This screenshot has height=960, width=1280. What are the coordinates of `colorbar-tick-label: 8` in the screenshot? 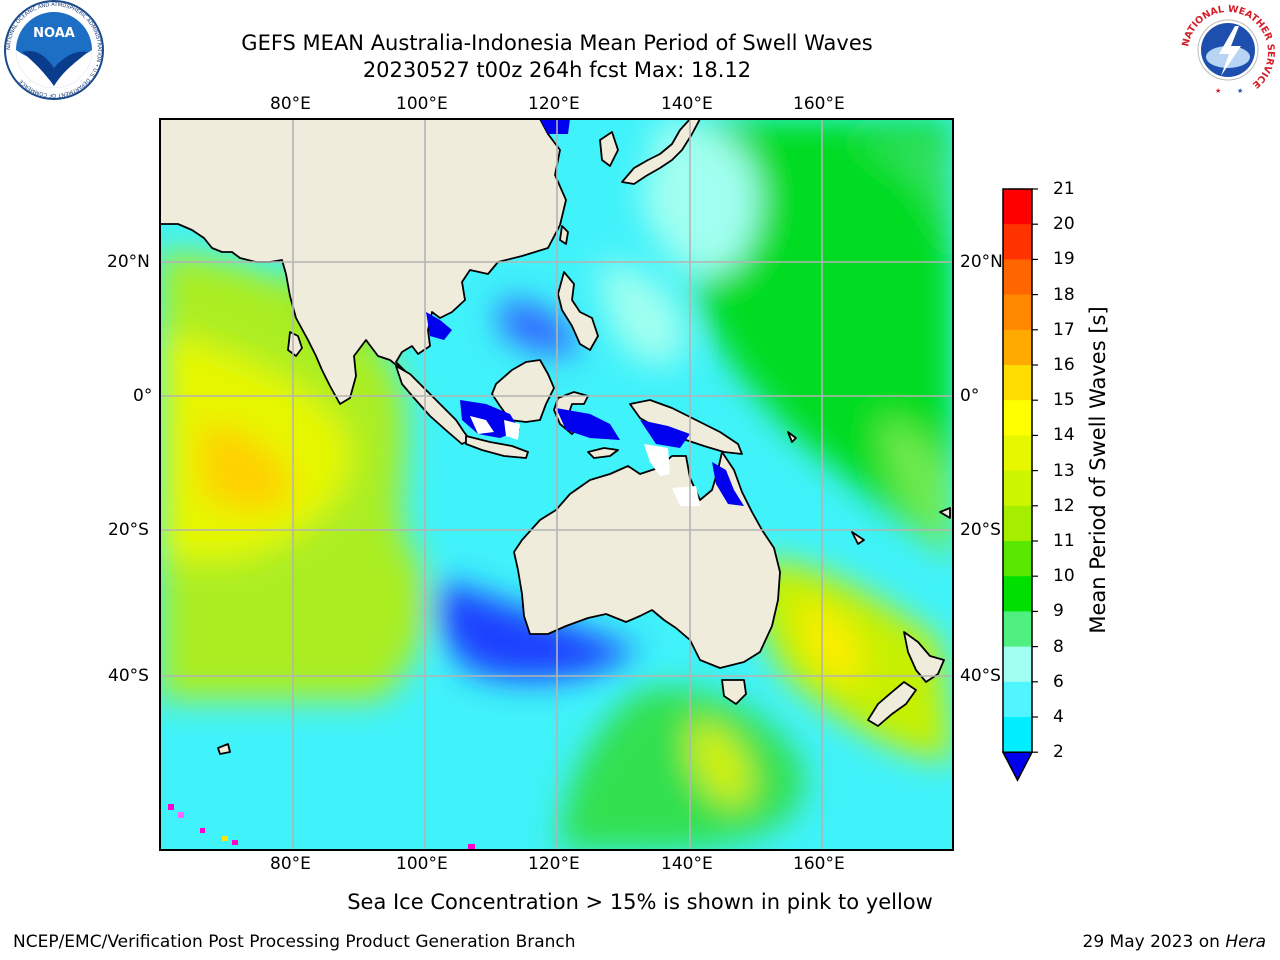 It's located at (1058, 646).